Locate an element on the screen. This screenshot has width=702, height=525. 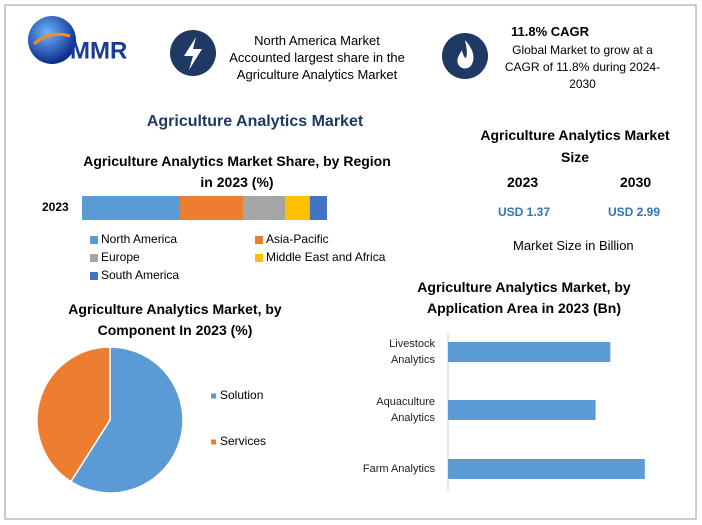
legend-label: Europe is located at coordinates (120, 257).